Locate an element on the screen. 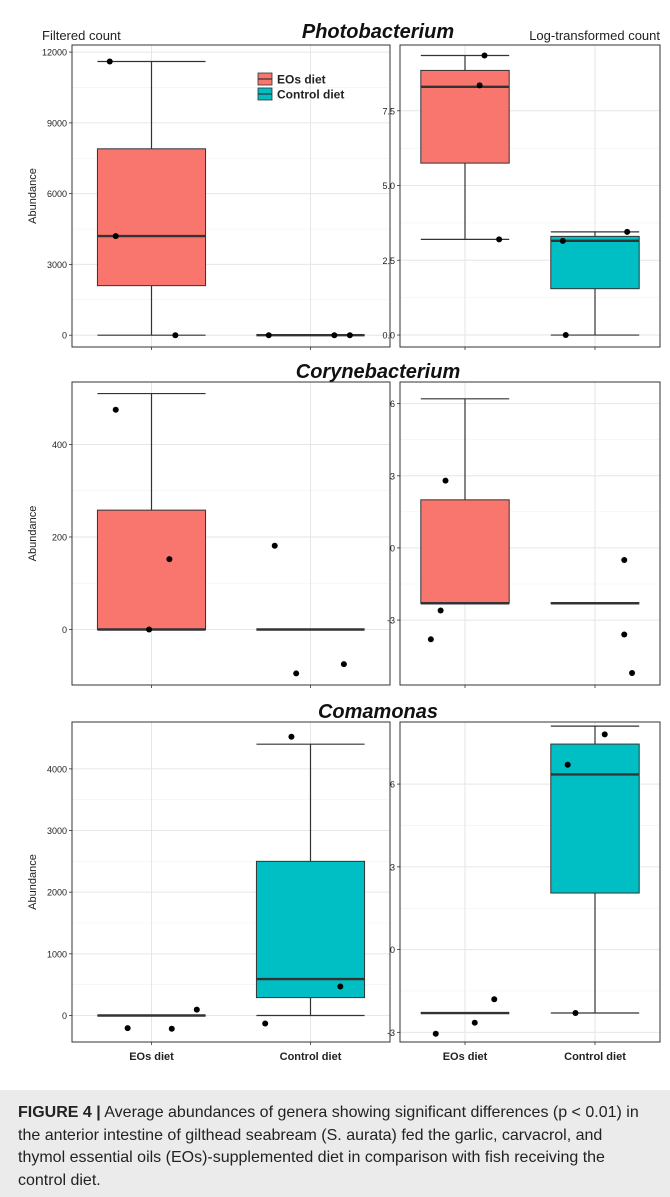  panel-label: Log-transformed count is located at coordinates (594, 35).